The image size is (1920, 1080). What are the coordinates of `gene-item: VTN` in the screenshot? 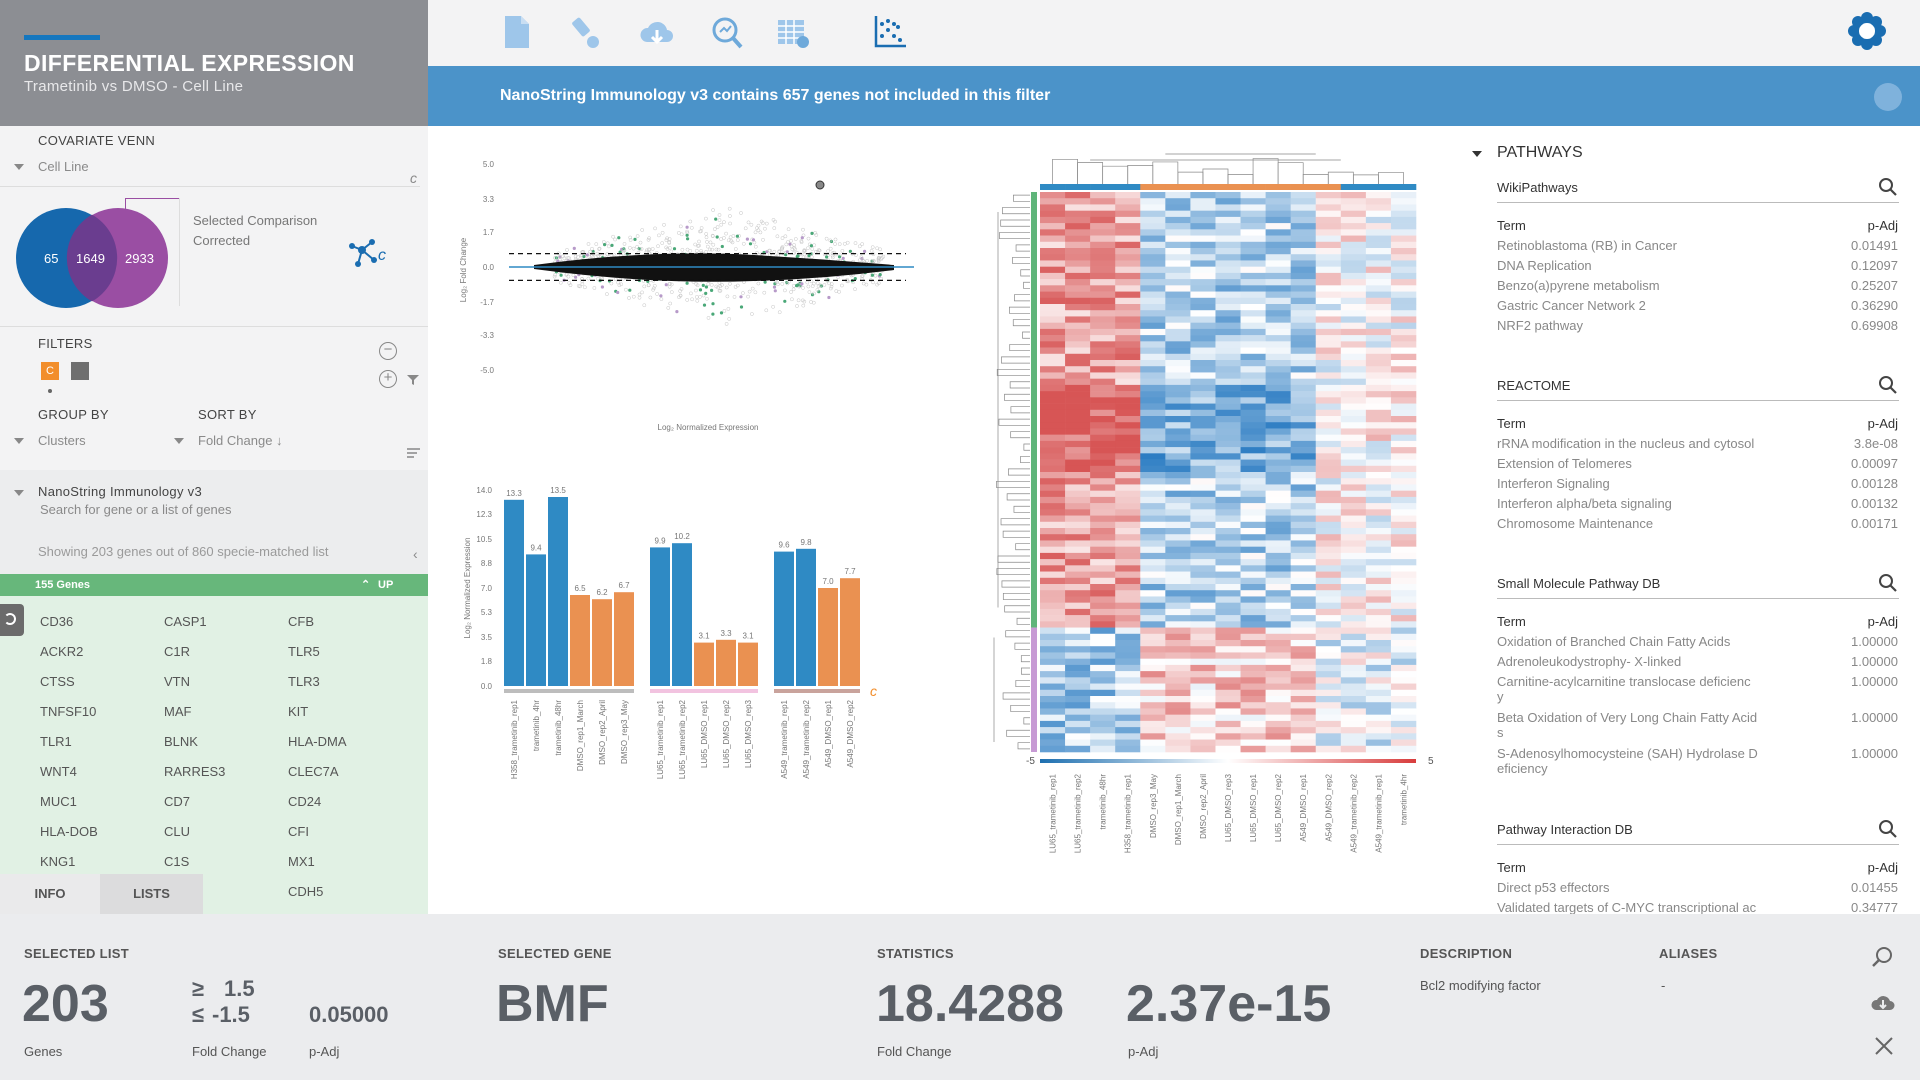 It's located at (177, 681).